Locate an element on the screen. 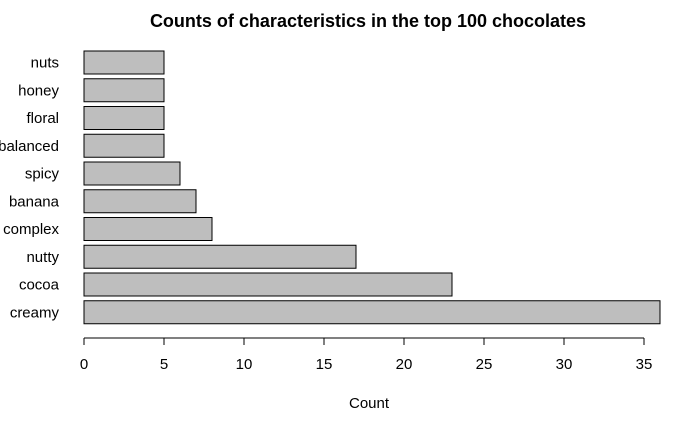 This screenshot has width=700, height=432. x-axis-label: Count is located at coordinates (369, 403).